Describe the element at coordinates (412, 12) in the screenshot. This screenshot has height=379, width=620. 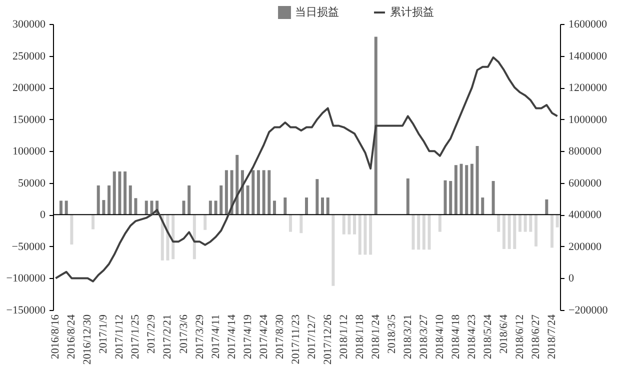
I see `legend-label: 累计损益` at that location.